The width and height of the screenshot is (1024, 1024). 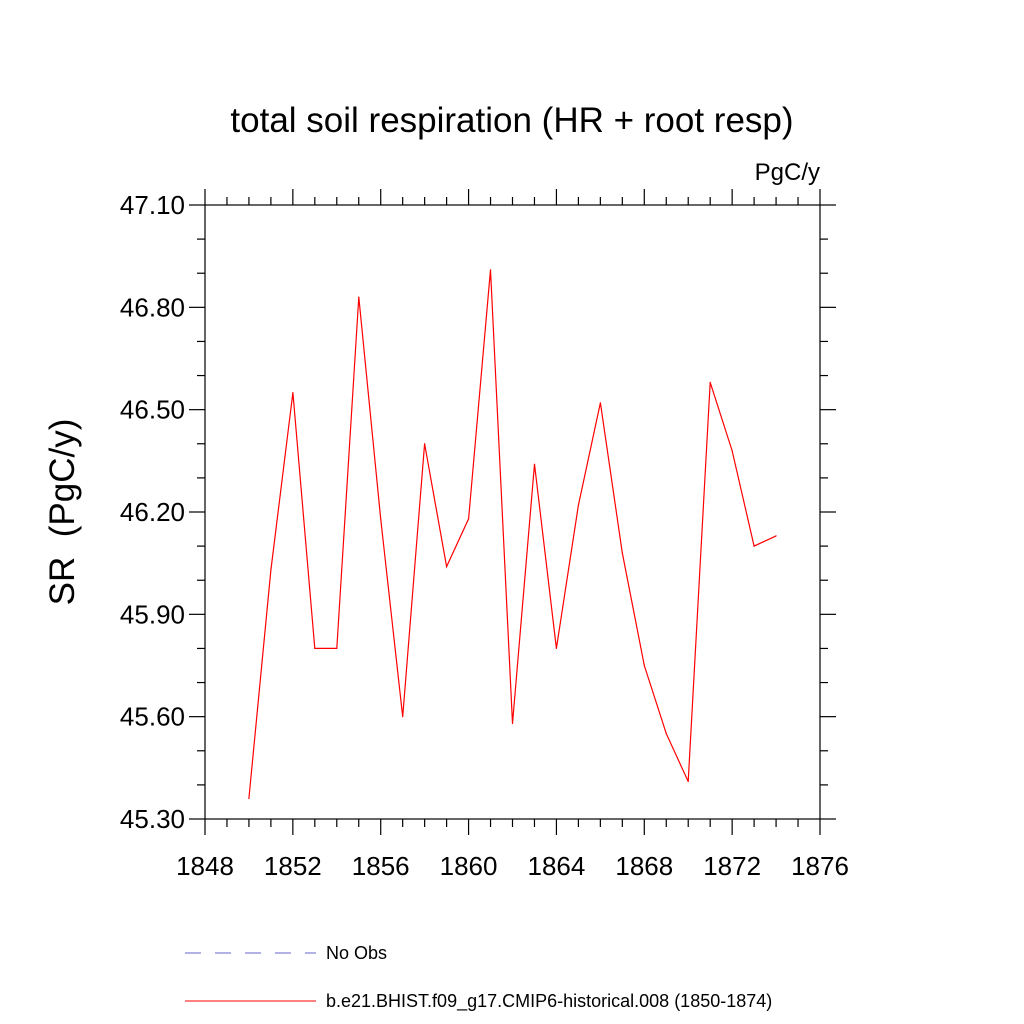 What do you see at coordinates (152, 512) in the screenshot?
I see `y-tick-label: 46.20` at bounding box center [152, 512].